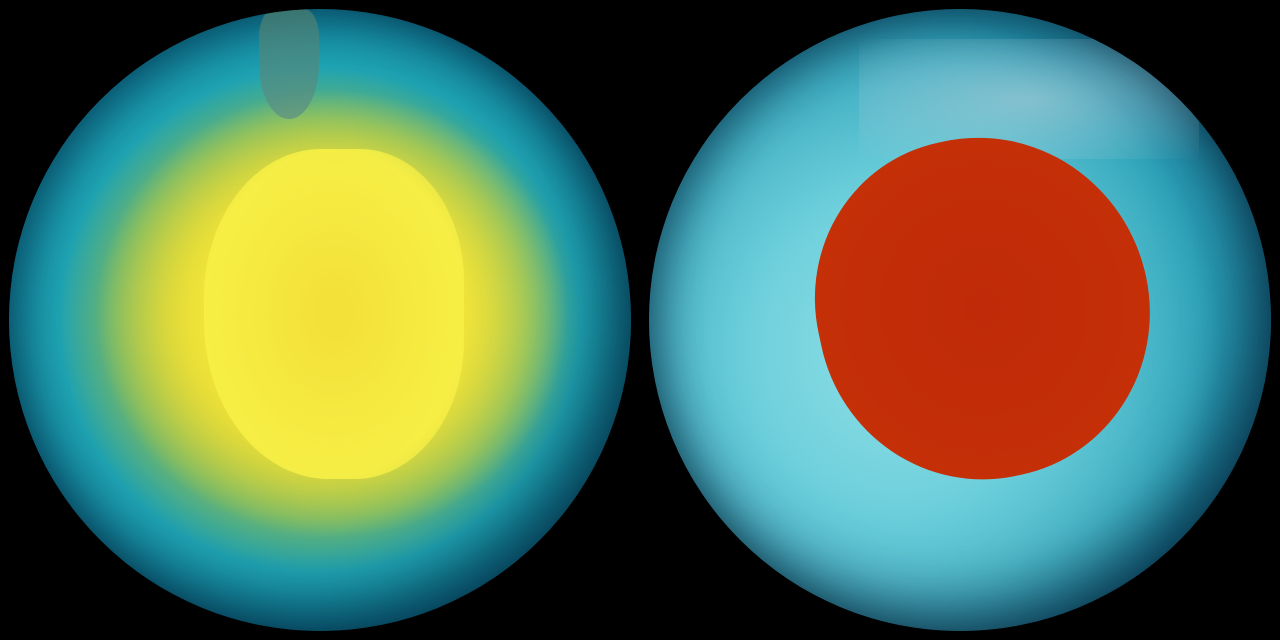 The width and height of the screenshot is (1280, 640). I want to click on landmass-overlay, so click(1029, 99).